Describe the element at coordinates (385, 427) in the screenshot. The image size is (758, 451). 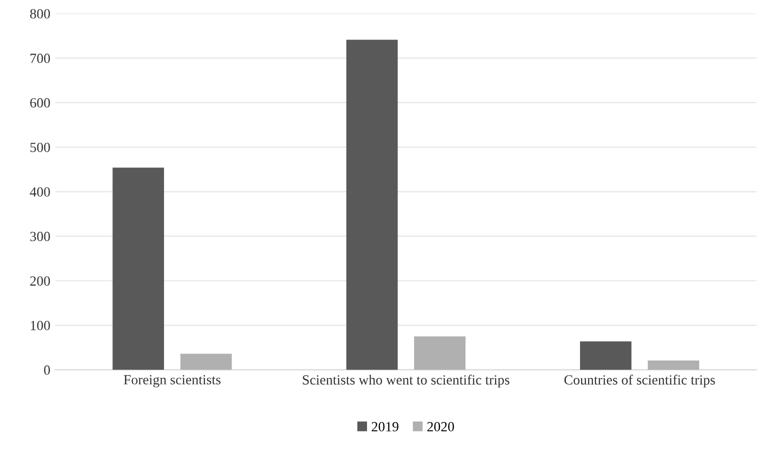
I see `legend-label: 2019` at that location.